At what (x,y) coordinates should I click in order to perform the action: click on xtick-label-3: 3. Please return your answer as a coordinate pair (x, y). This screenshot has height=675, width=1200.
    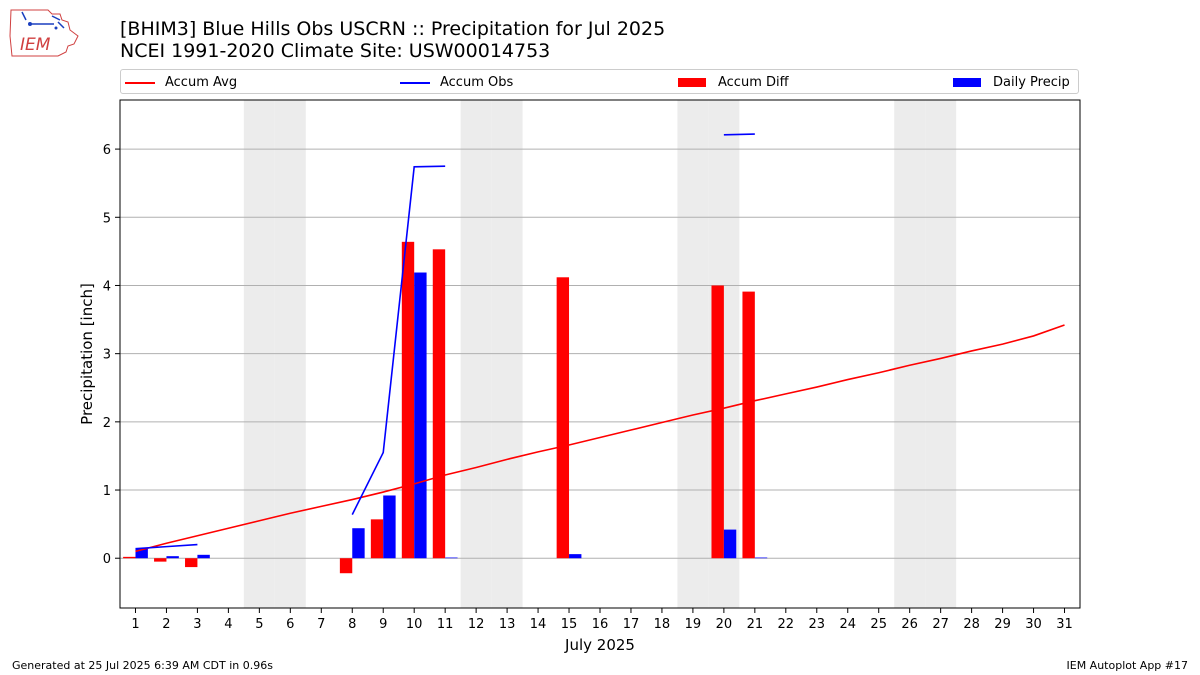
    Looking at the image, I should click on (197, 624).